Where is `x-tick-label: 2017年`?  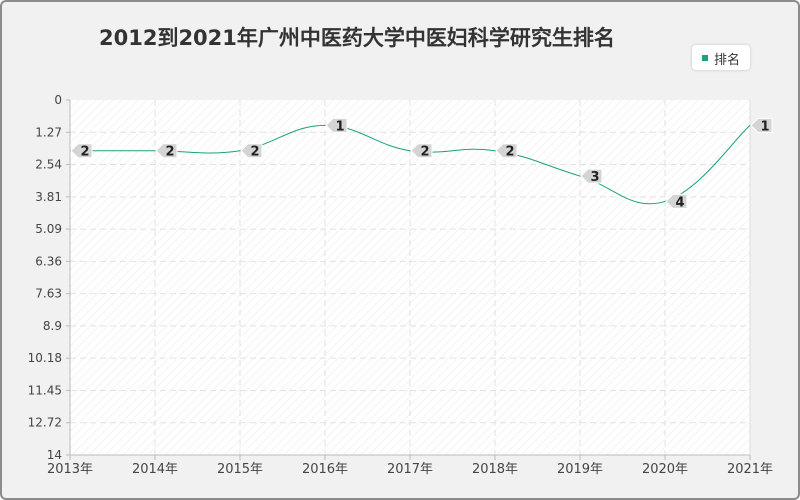 x-tick-label: 2017年 is located at coordinates (410, 469).